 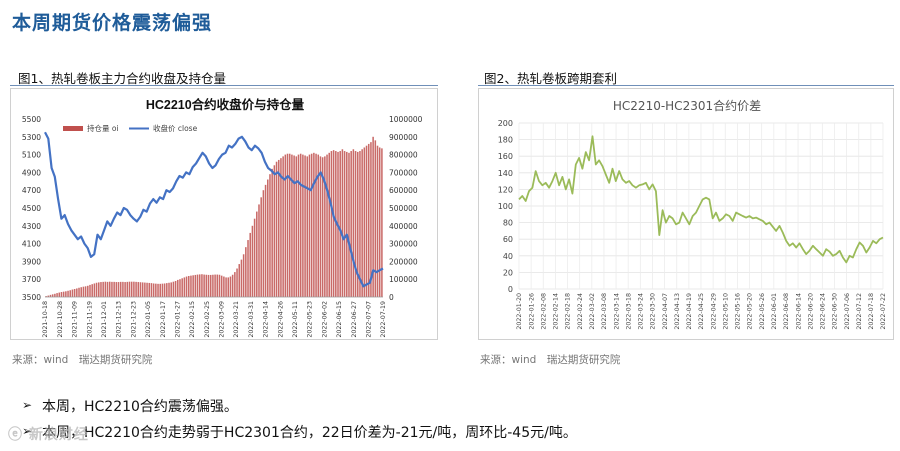 I want to click on chart1-x-tick-label: 2022-07-19, so click(x=383, y=319).